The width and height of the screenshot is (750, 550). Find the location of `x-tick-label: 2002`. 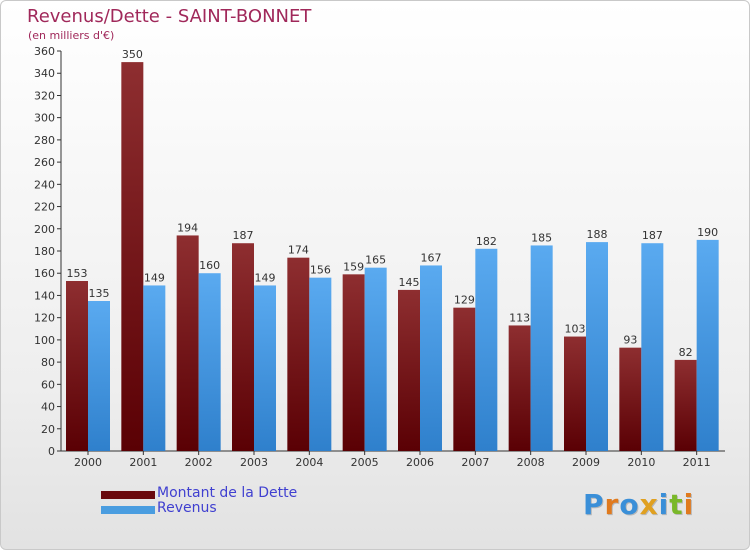

x-tick-label: 2002 is located at coordinates (199, 462).